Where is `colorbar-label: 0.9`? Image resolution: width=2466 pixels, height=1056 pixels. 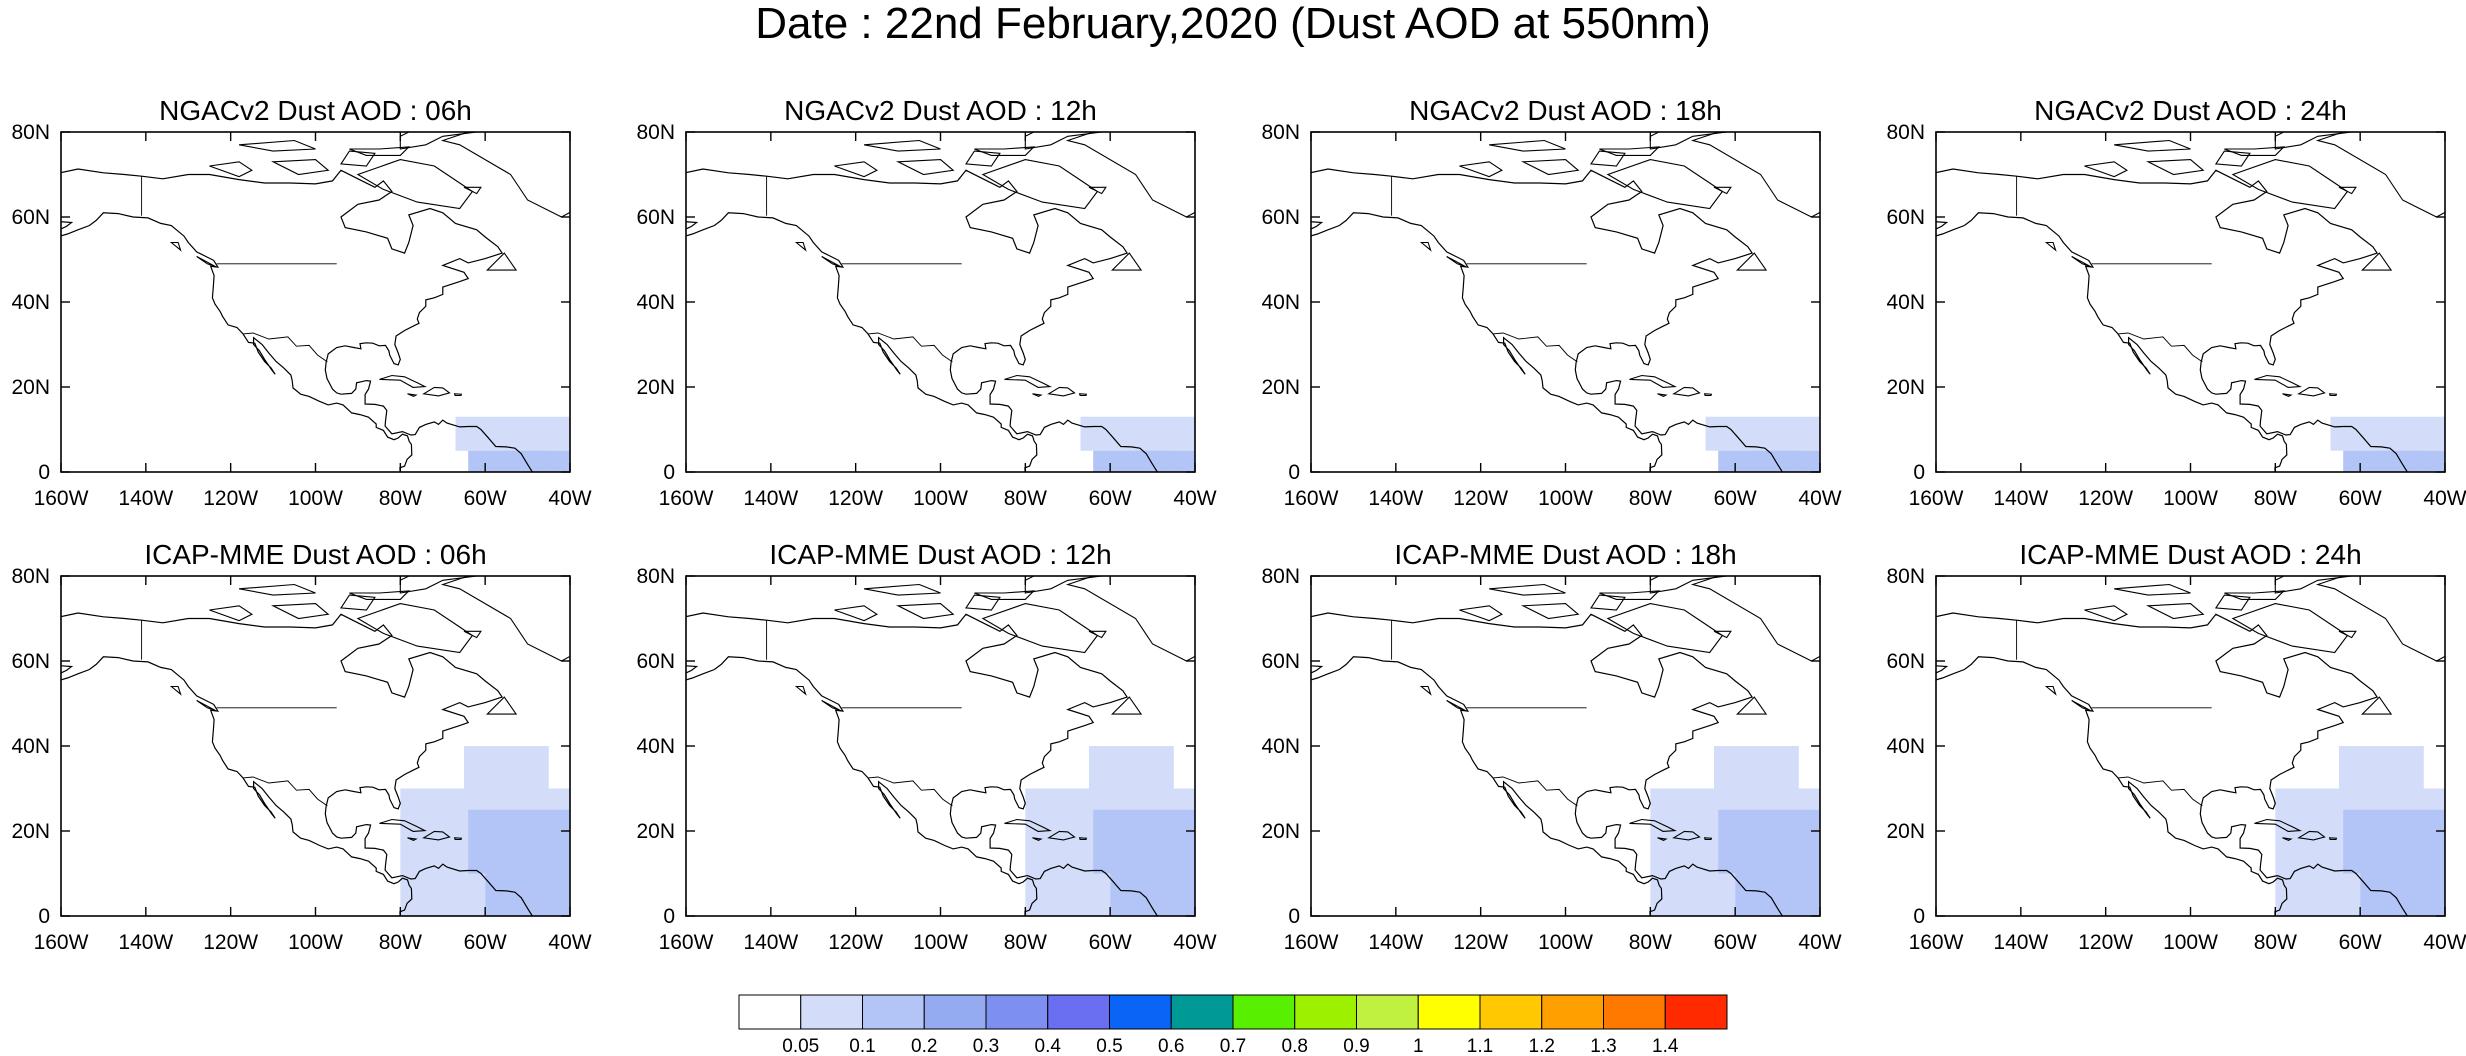 colorbar-label: 0.9 is located at coordinates (1356, 1046).